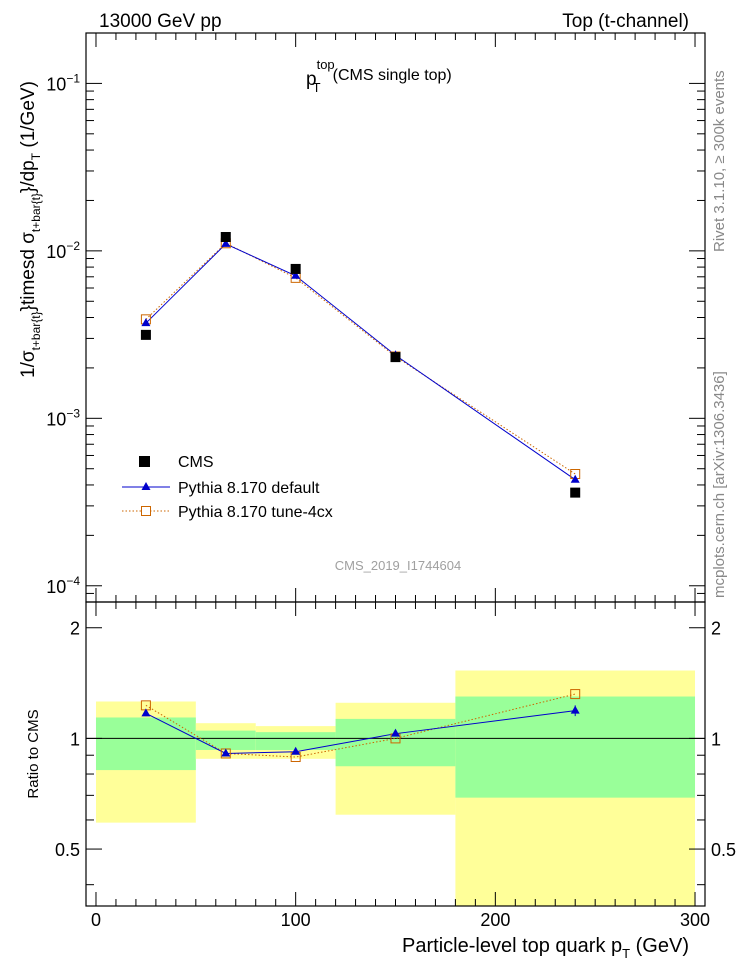 Image resolution: width=746 pixels, height=972 pixels. Describe the element at coordinates (146, 486) in the screenshot. I see `legend-default-marker` at that location.